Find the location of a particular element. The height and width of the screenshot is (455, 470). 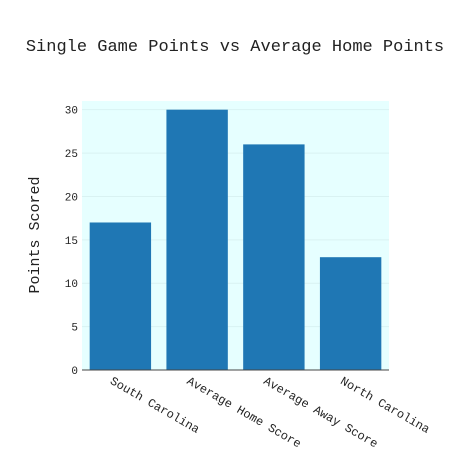

y-tick-label: 10 is located at coordinates (71, 285).